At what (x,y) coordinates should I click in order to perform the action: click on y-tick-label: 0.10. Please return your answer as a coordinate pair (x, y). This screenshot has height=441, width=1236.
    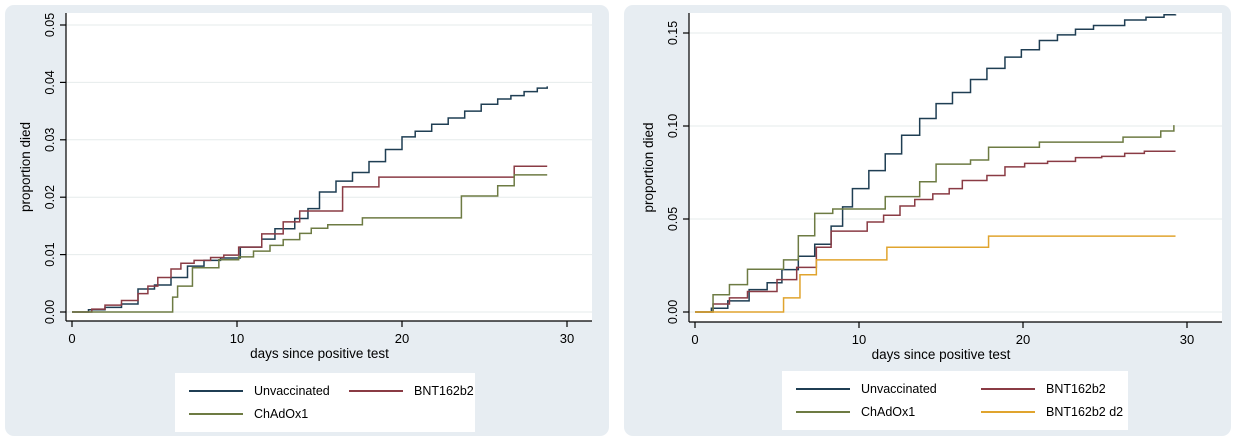
    Looking at the image, I should click on (673, 126).